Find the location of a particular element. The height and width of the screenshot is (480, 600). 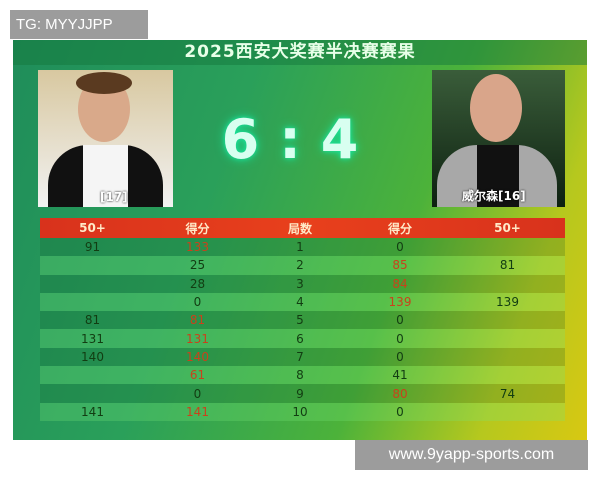

right-50plus: 74 is located at coordinates (507, 393).